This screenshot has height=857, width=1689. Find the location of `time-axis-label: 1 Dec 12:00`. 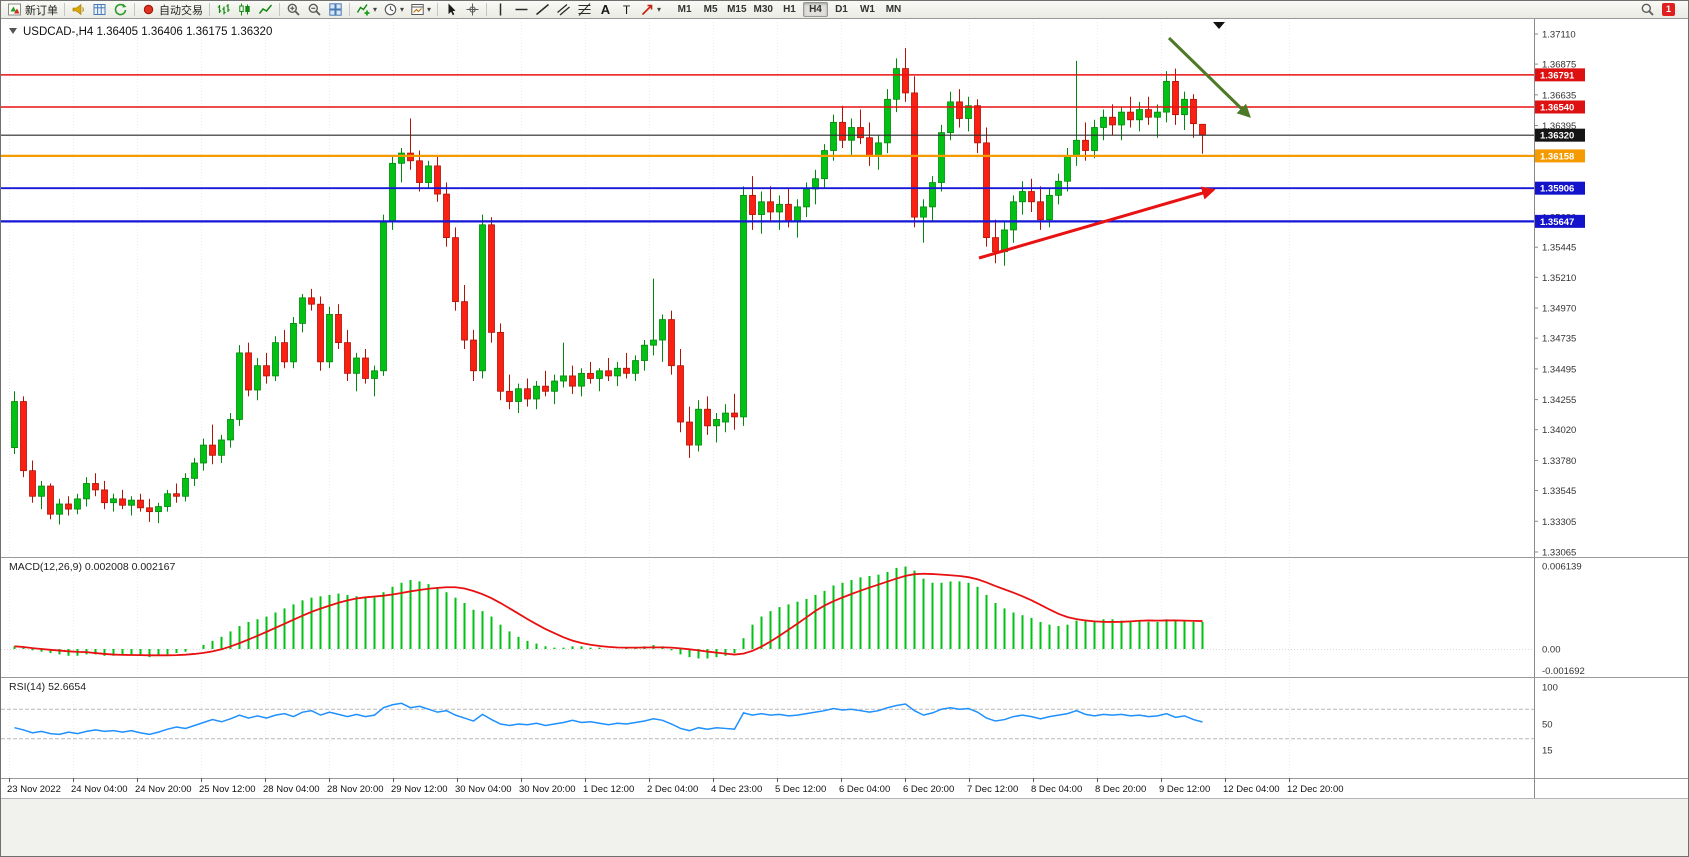

time-axis-label: 1 Dec 12:00 is located at coordinates (608, 789).